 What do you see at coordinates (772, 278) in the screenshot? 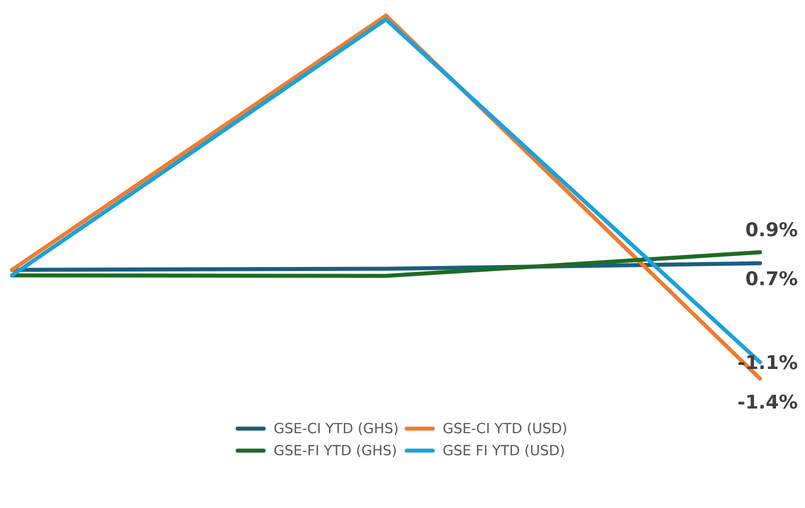
I see `data-label: 0.7%` at bounding box center [772, 278].